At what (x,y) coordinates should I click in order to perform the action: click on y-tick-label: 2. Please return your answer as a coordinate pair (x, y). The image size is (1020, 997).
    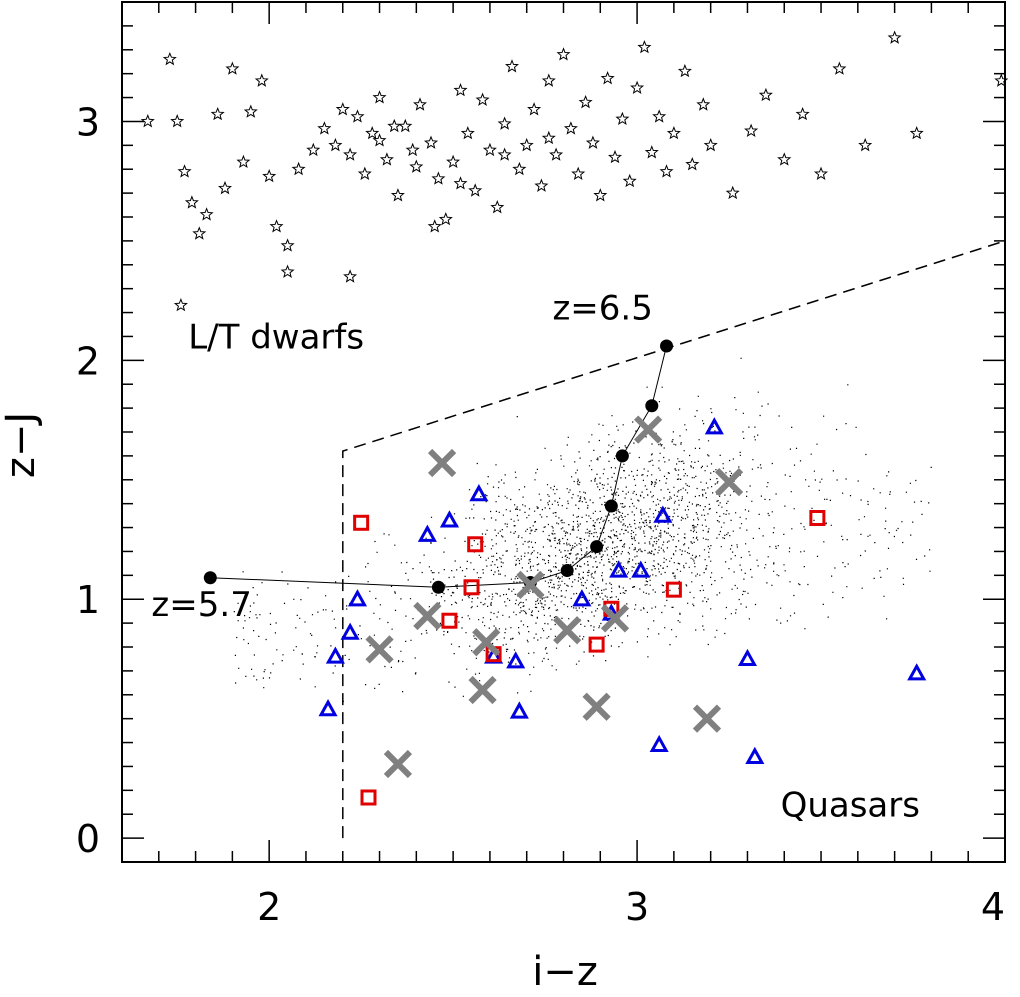
    Looking at the image, I should click on (88, 361).